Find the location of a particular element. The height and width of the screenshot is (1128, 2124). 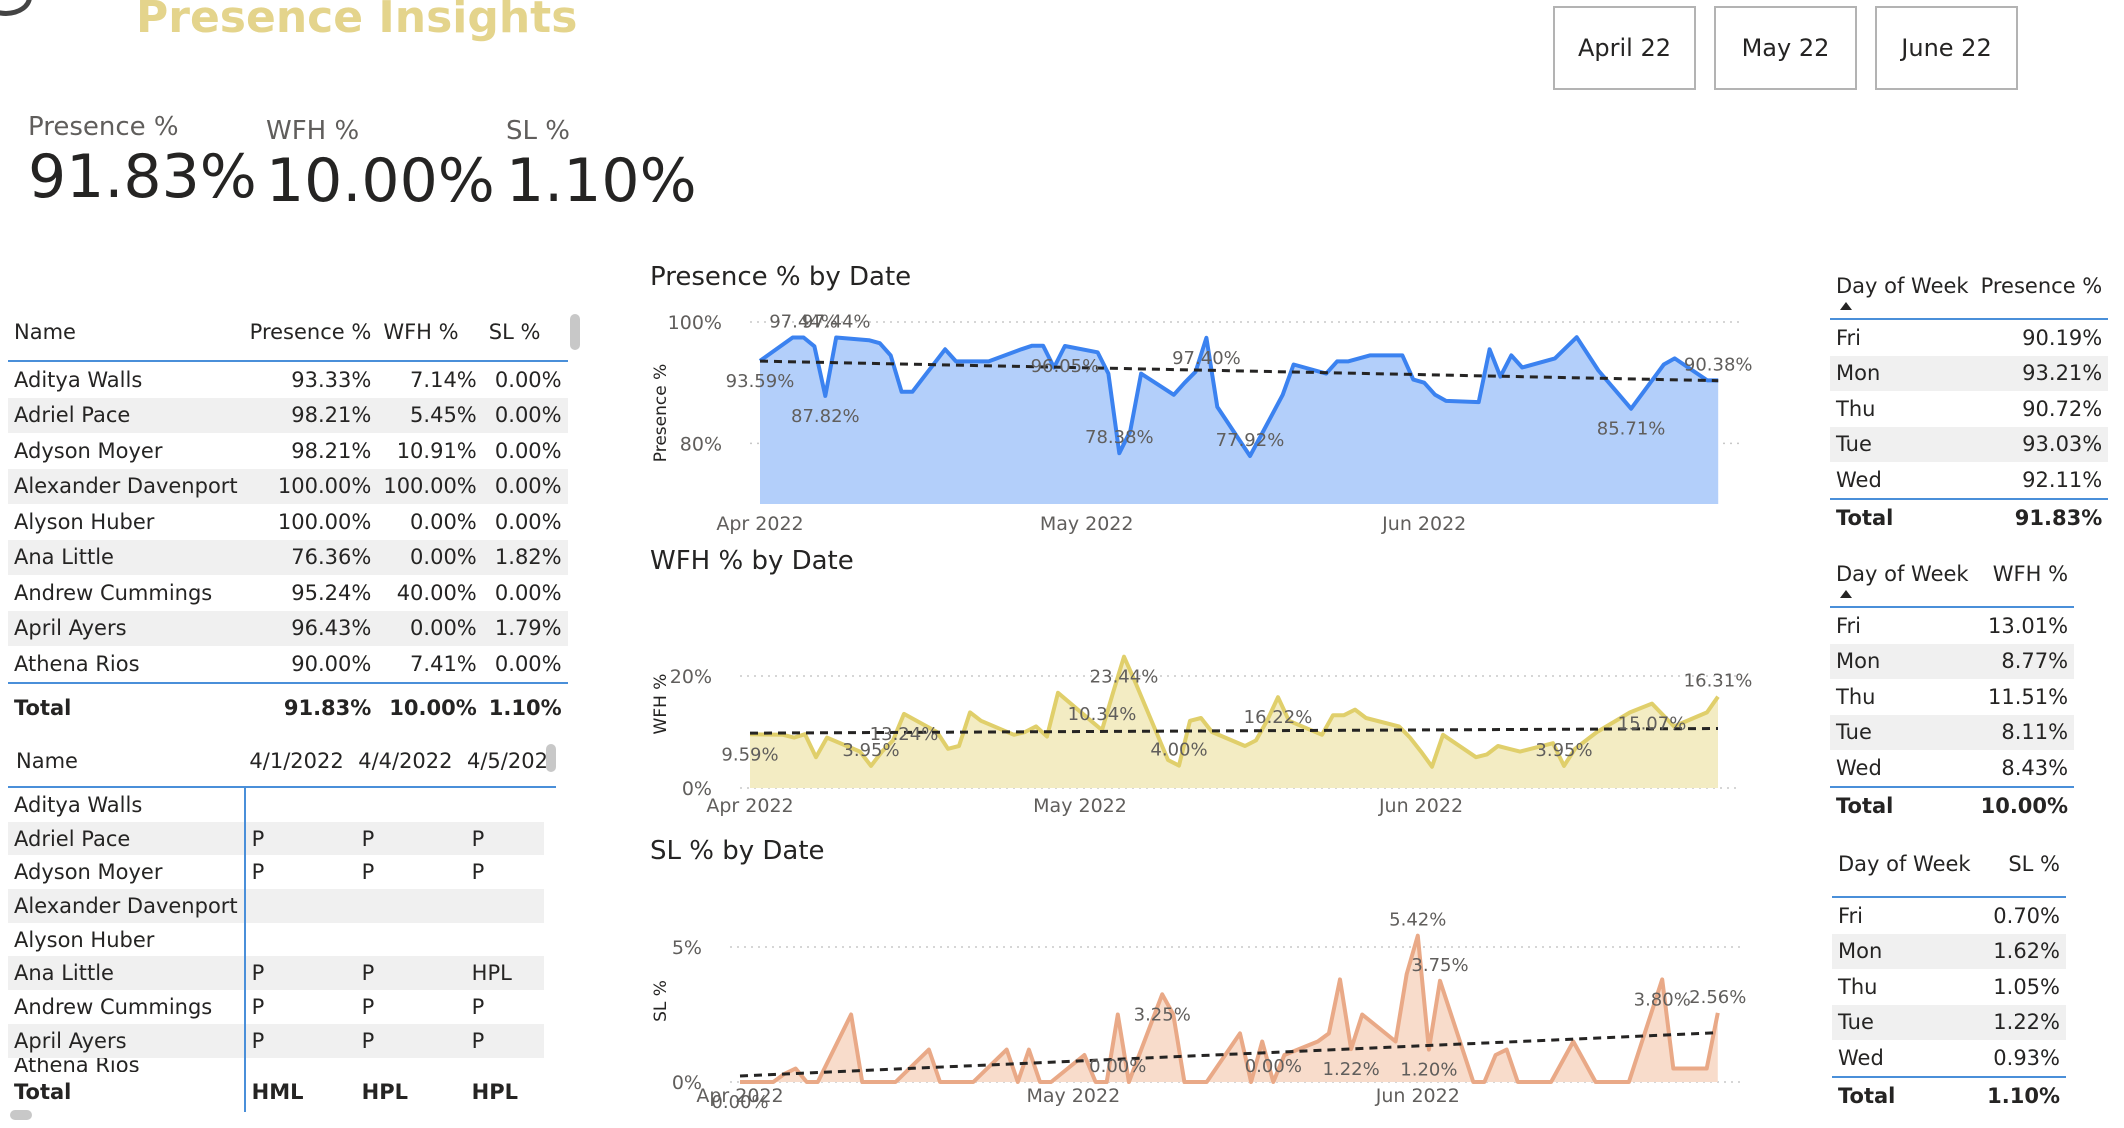

cell-total-code: HML is located at coordinates (277, 1091).